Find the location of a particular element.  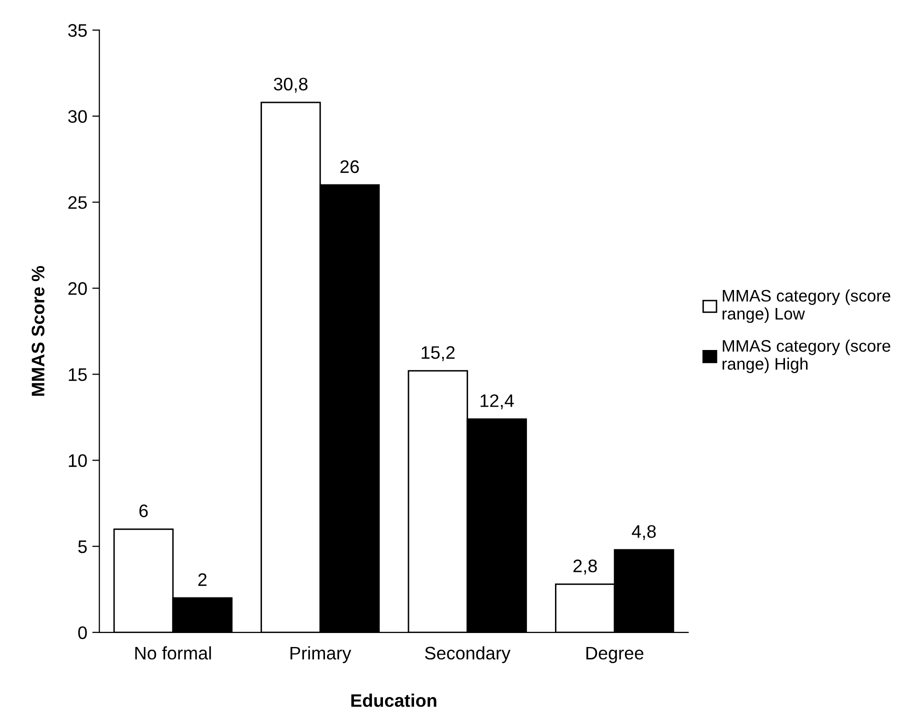

x-tick-label: Primary is located at coordinates (321, 655).